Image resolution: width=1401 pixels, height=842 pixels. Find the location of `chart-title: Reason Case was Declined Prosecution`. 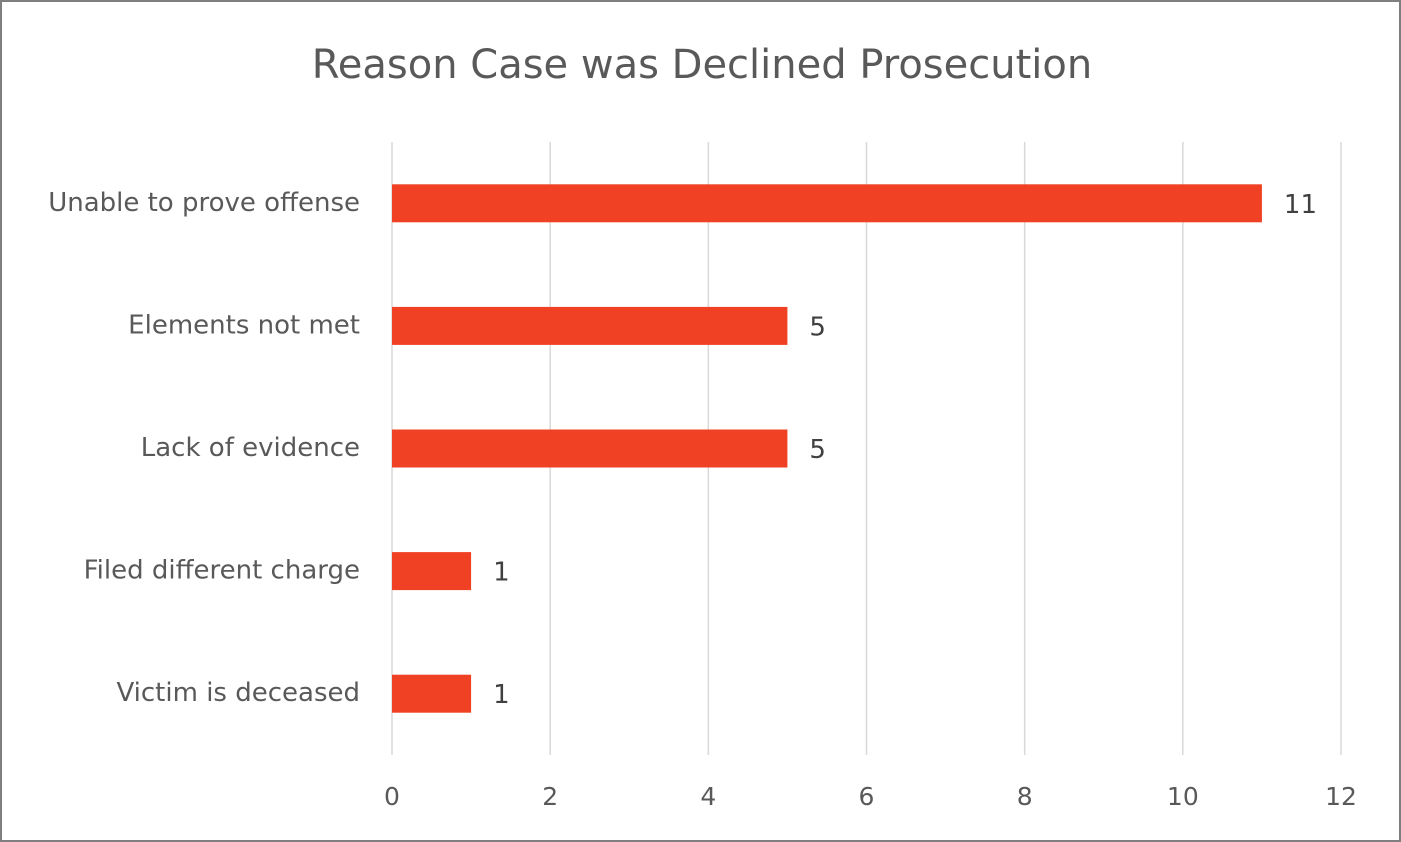

chart-title: Reason Case was Declined Prosecution is located at coordinates (702, 65).